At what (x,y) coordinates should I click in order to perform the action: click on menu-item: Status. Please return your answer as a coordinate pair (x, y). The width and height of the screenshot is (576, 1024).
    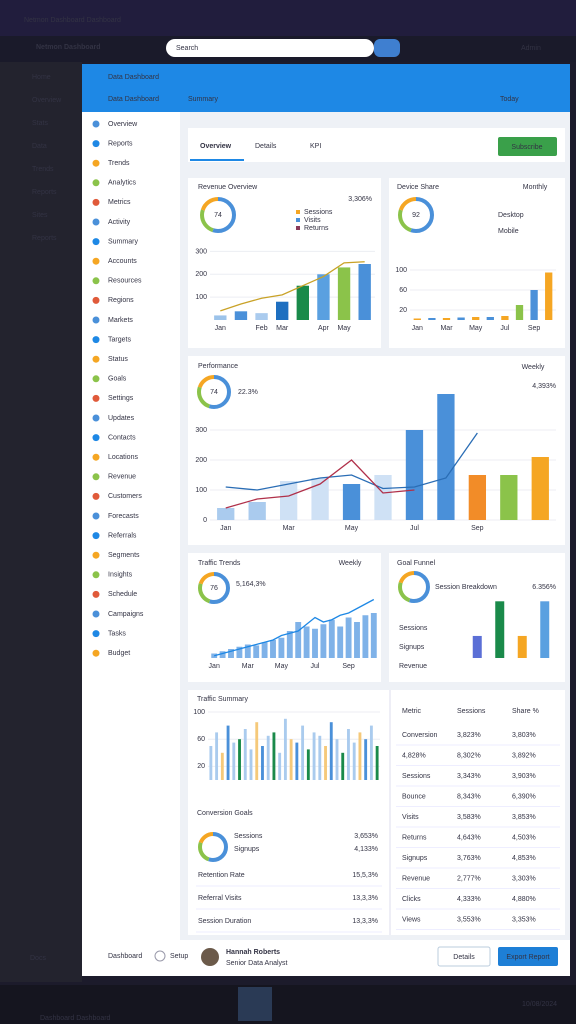
    Looking at the image, I should click on (118, 359).